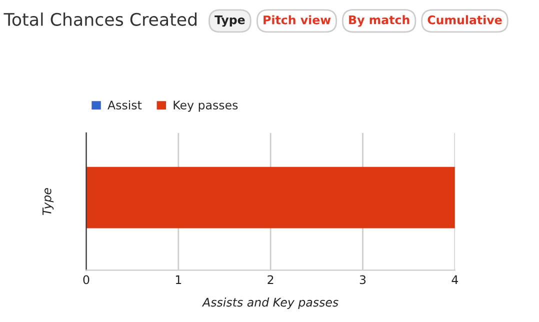 This screenshot has width=539, height=322. What do you see at coordinates (455, 279) in the screenshot?
I see `x-tick-label: 4` at bounding box center [455, 279].